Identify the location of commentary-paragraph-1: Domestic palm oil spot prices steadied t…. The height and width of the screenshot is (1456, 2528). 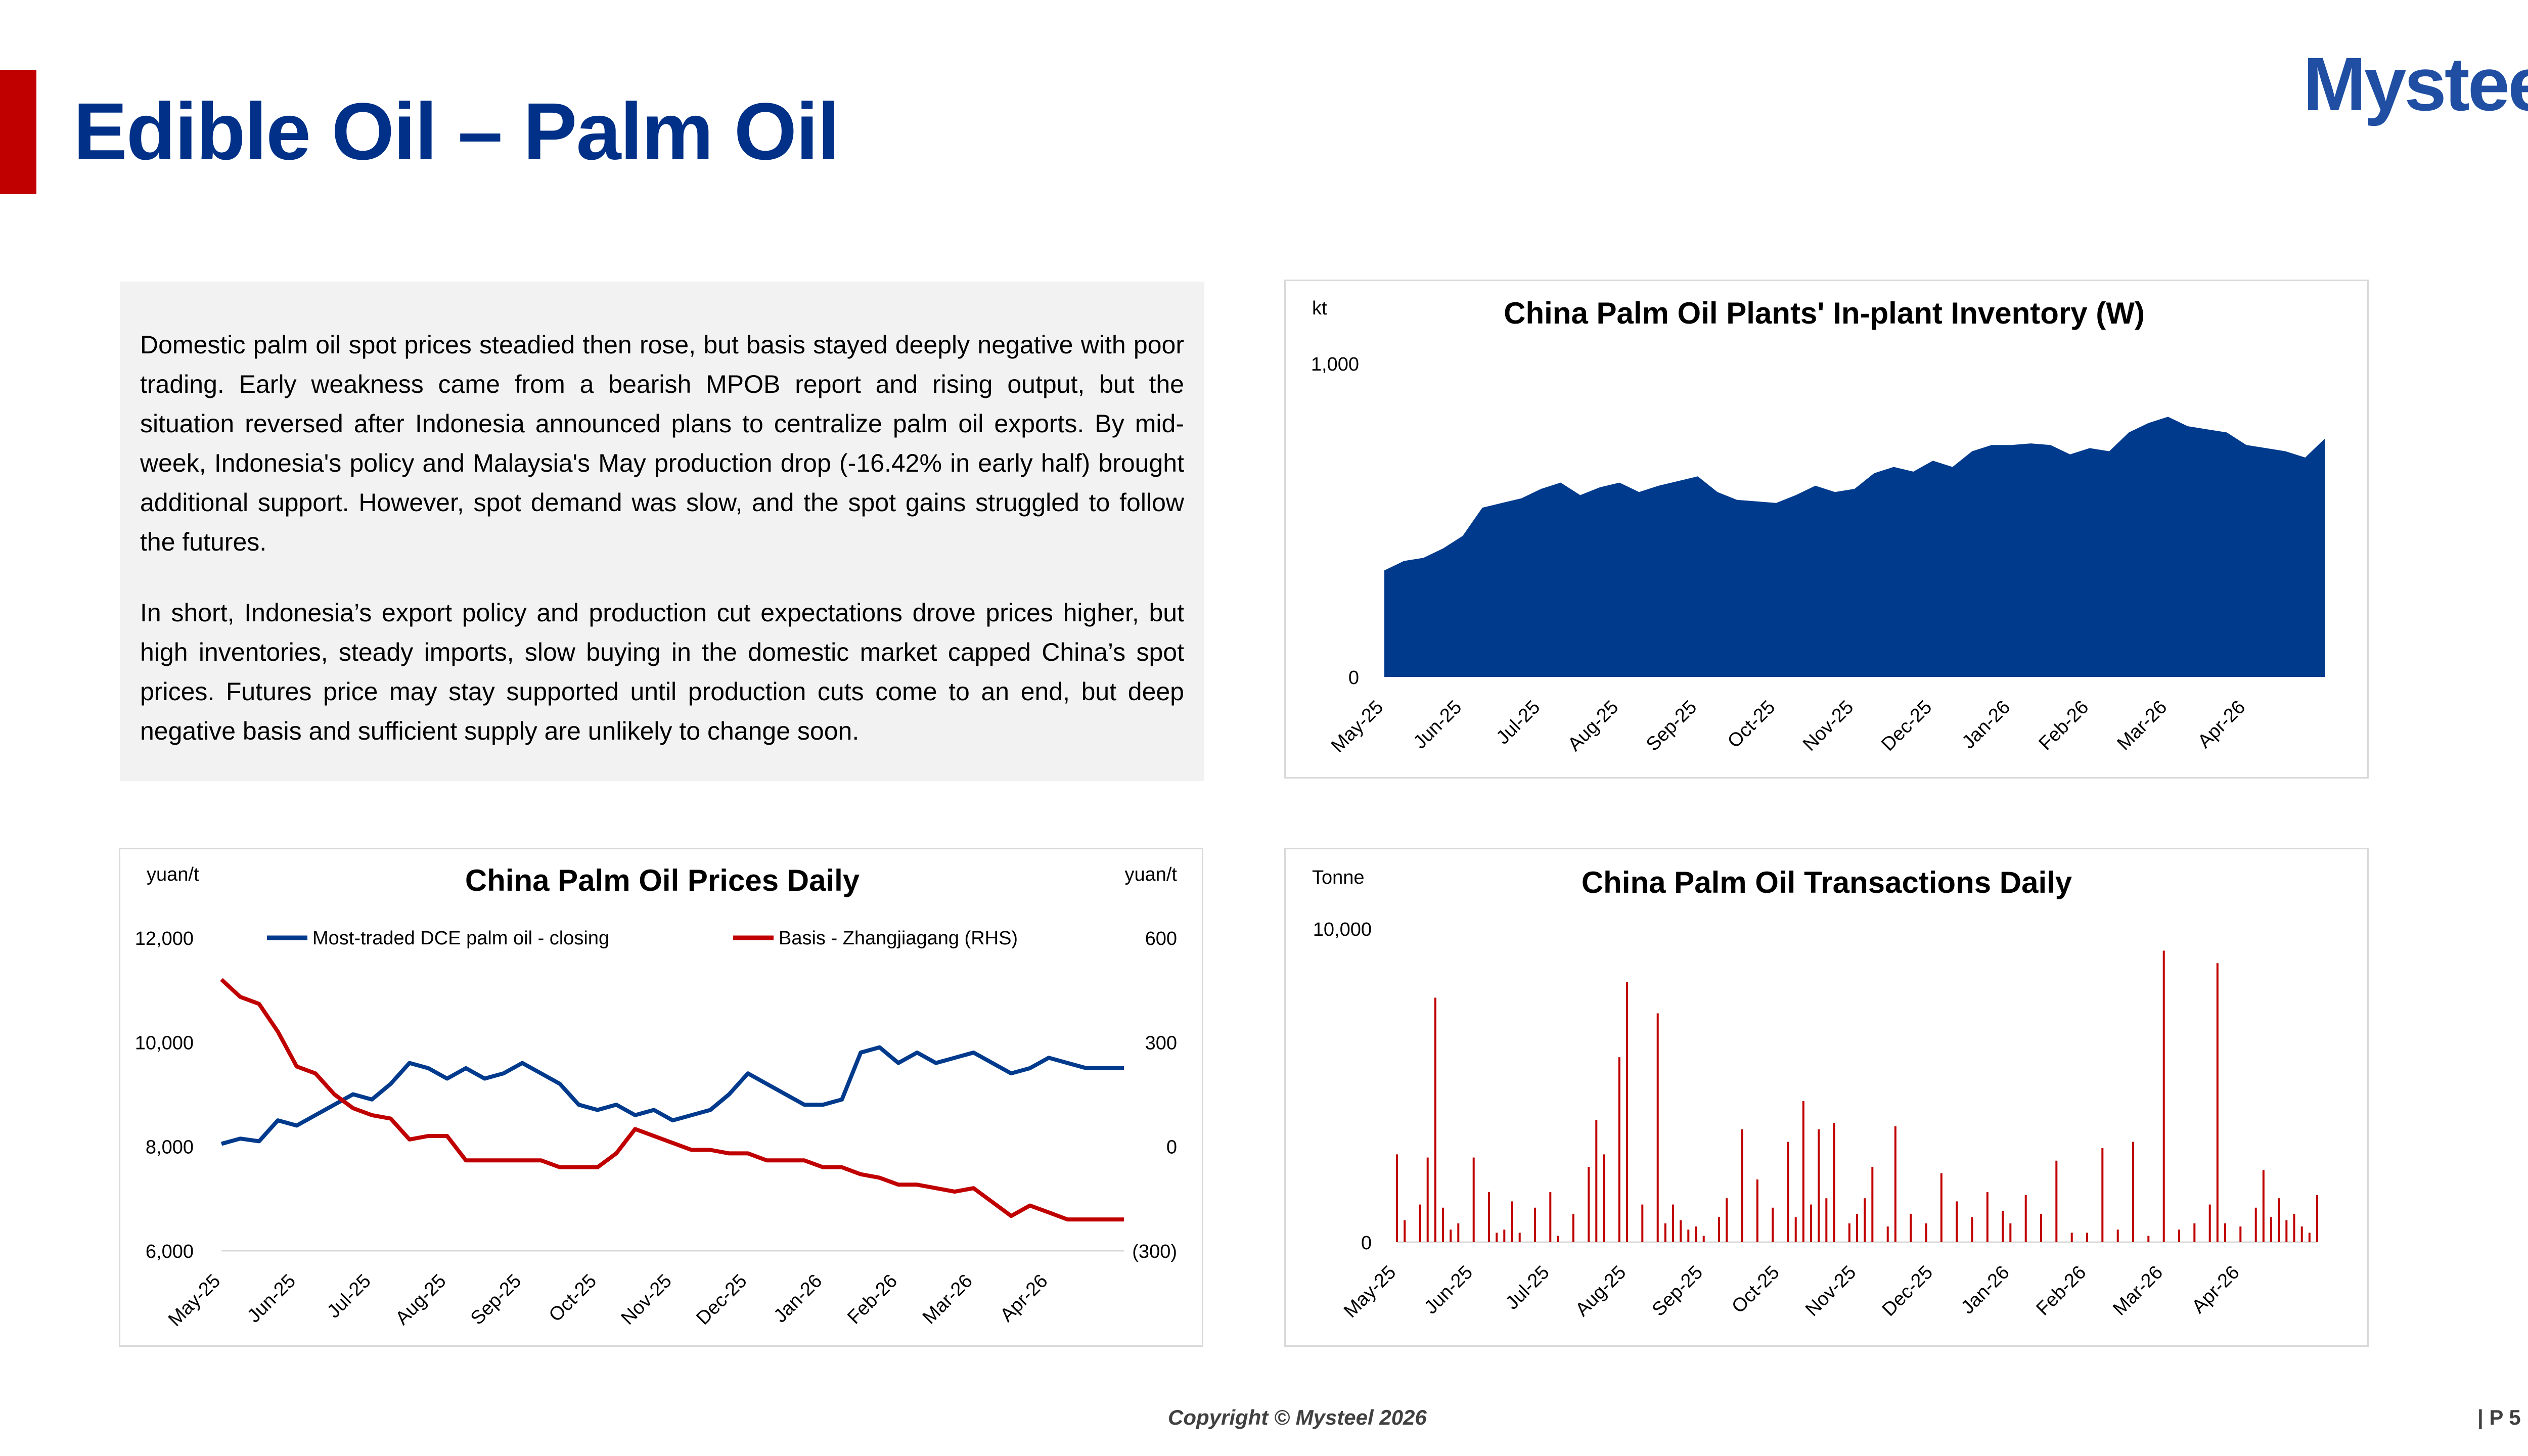
(662, 443).